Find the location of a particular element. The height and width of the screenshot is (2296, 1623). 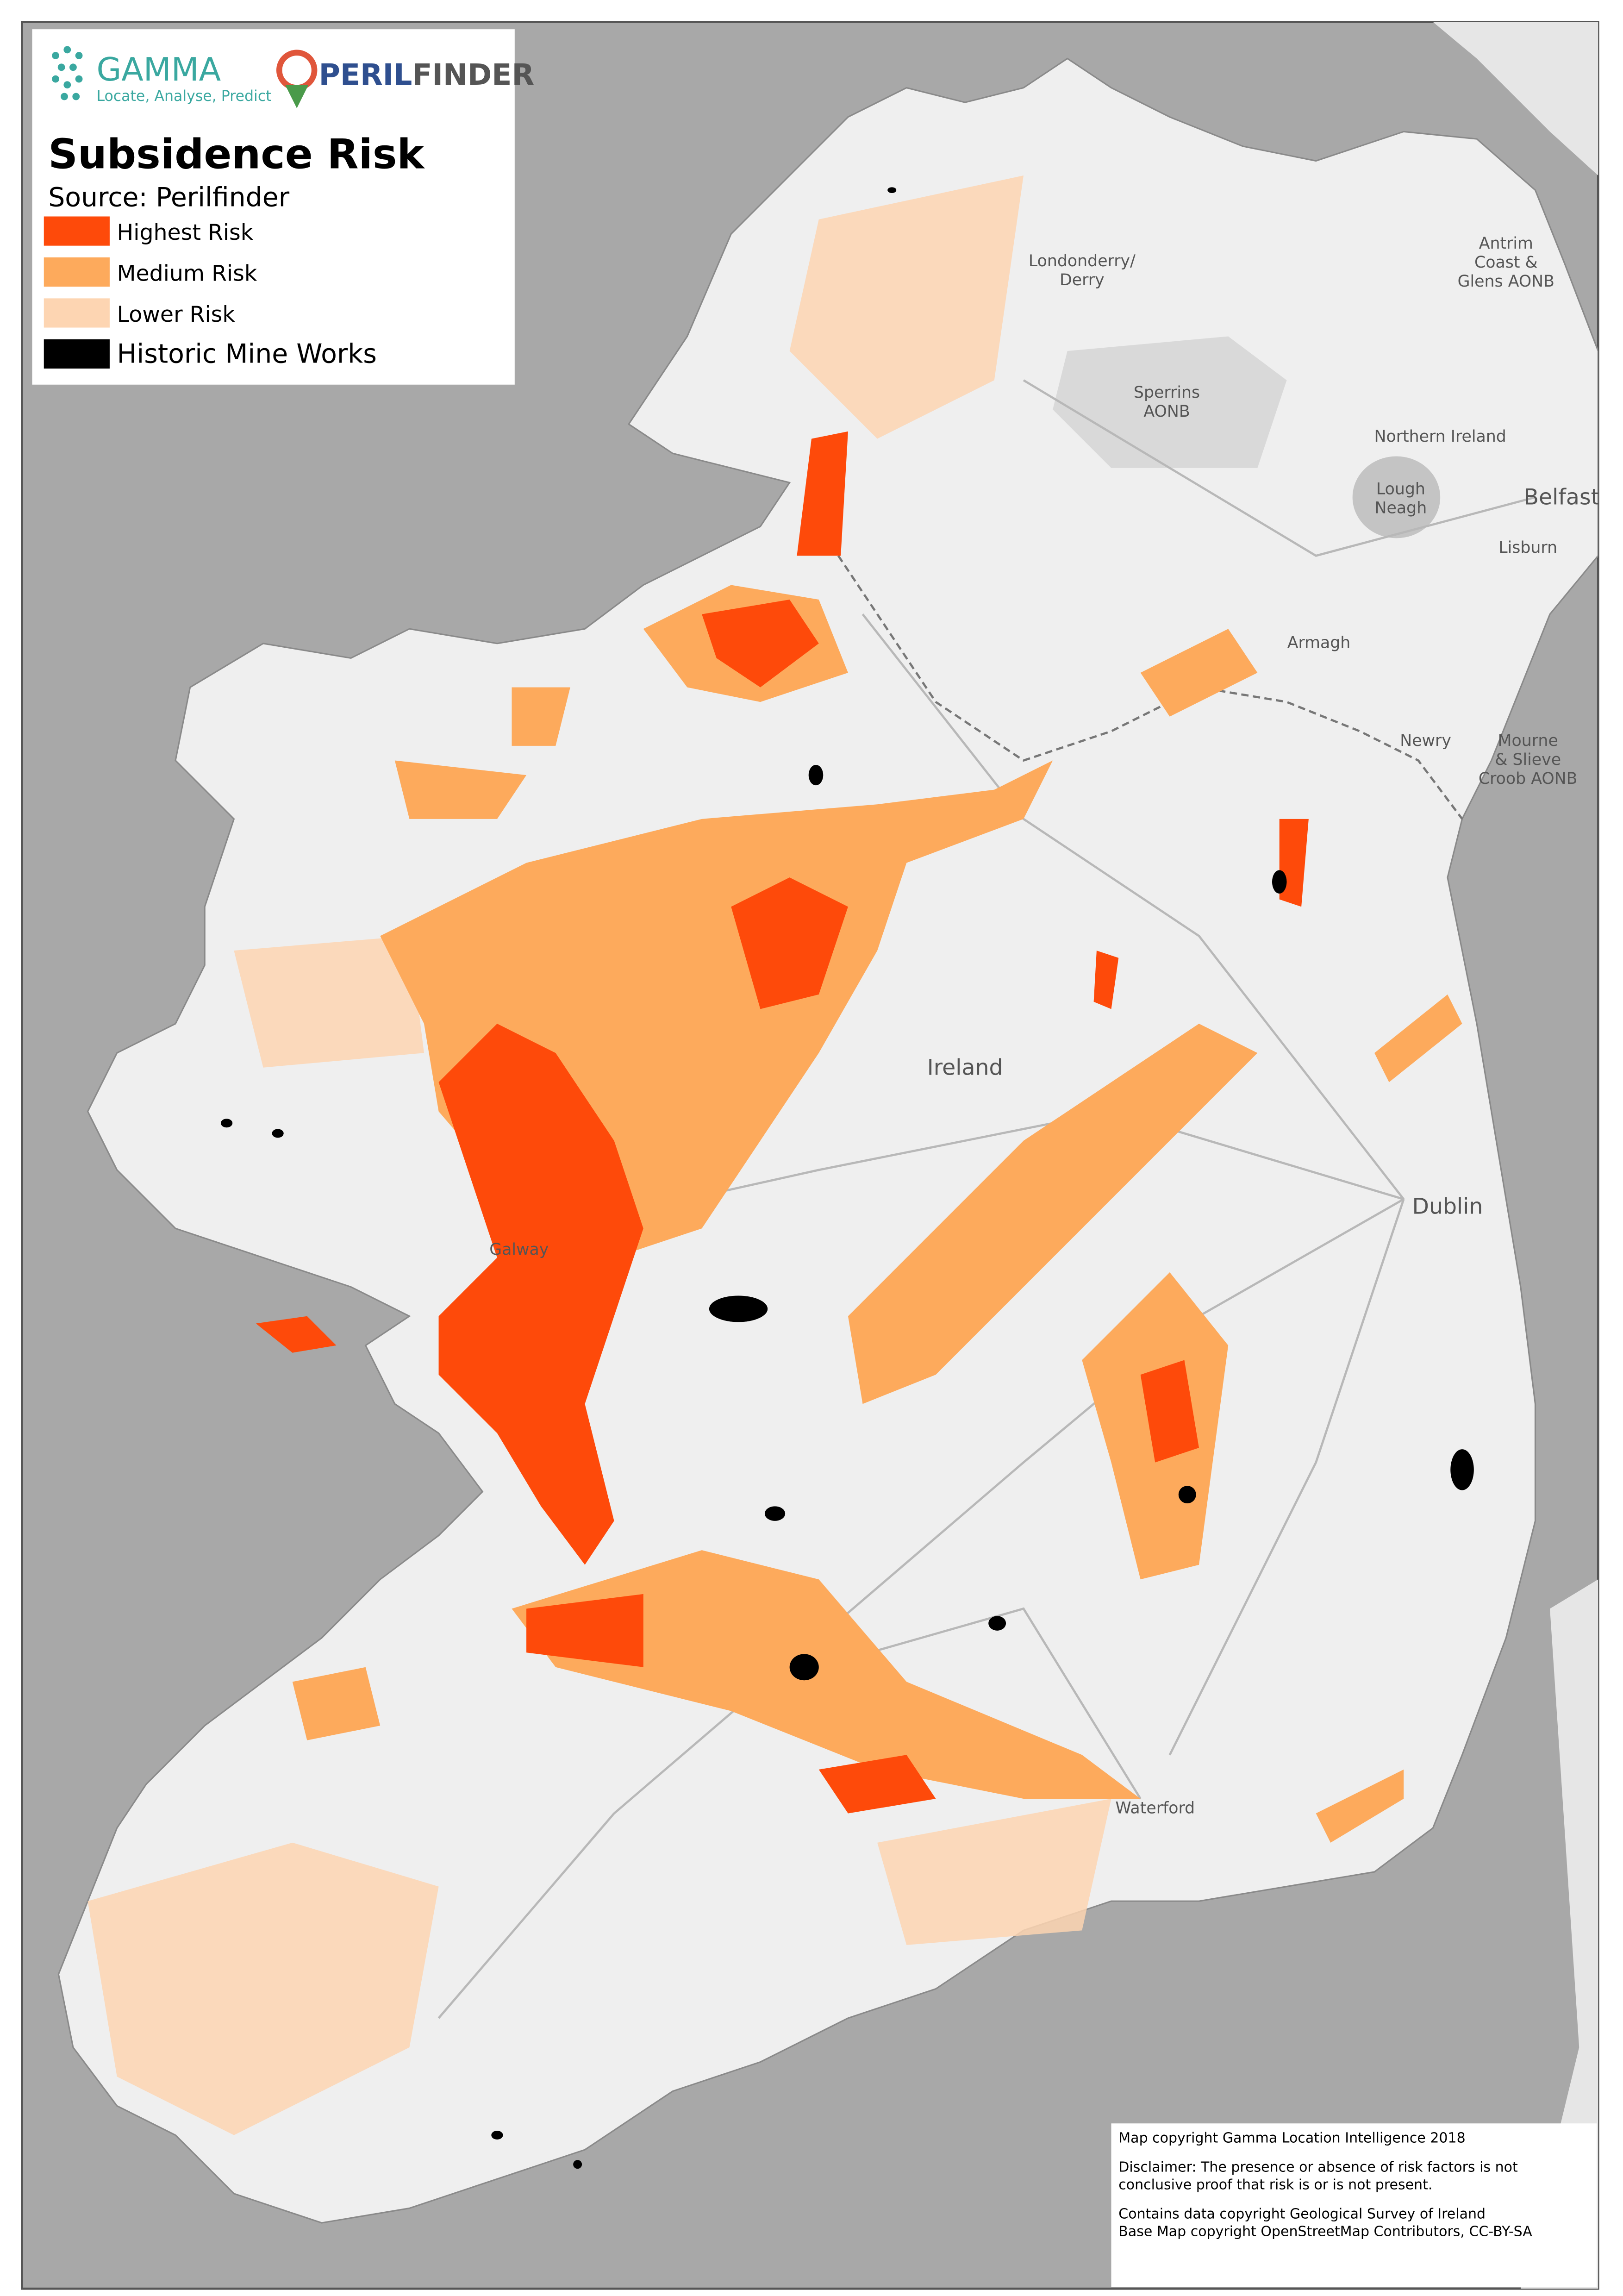

sperrins is located at coordinates (1170, 402).